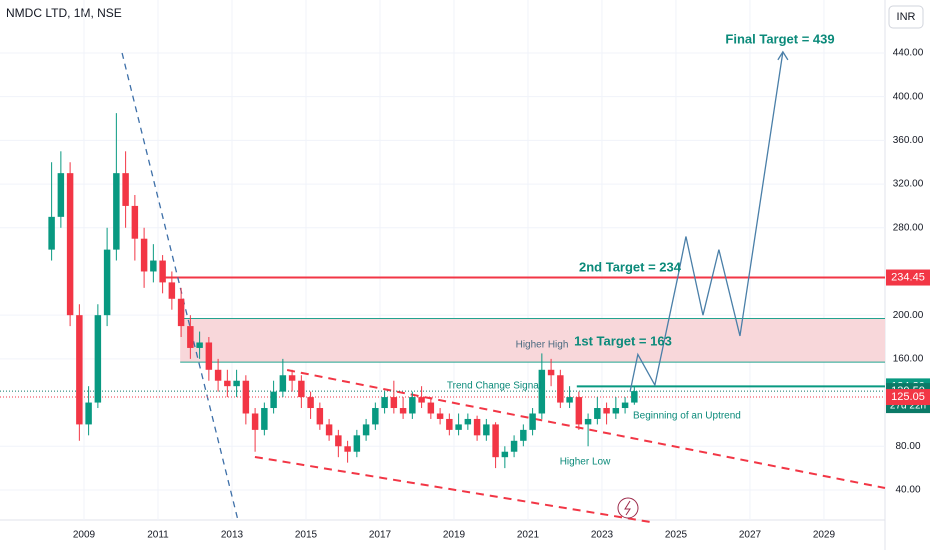 The image size is (932, 550). Describe the element at coordinates (623, 340) in the screenshot. I see `annotation: 1st Target = 163` at that location.